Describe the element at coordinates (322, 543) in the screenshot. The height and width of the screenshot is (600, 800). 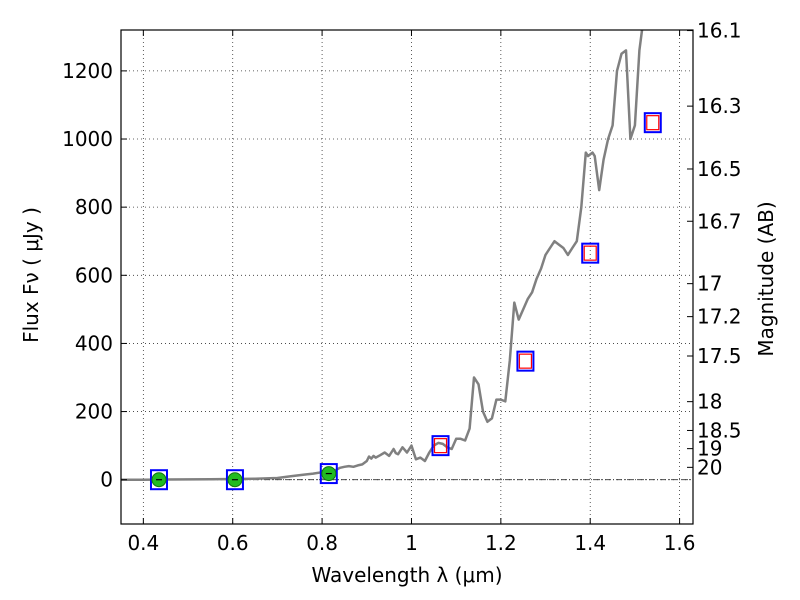
I see `x-tick-label: 0.8` at that location.